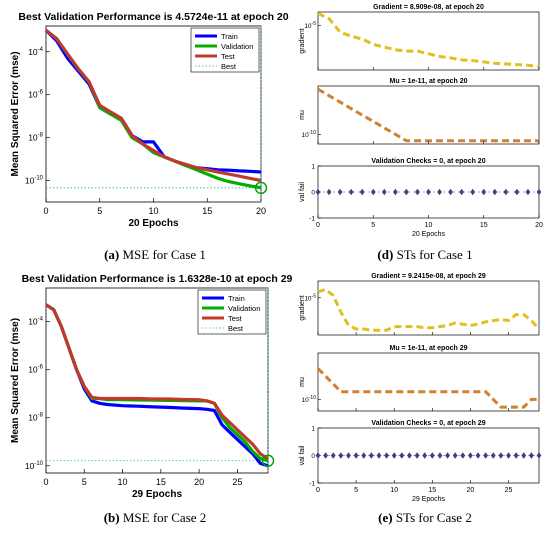  Describe the element at coordinates (155, 254) in the screenshot. I see `caption-a: (a) MSE for Case 1` at that location.